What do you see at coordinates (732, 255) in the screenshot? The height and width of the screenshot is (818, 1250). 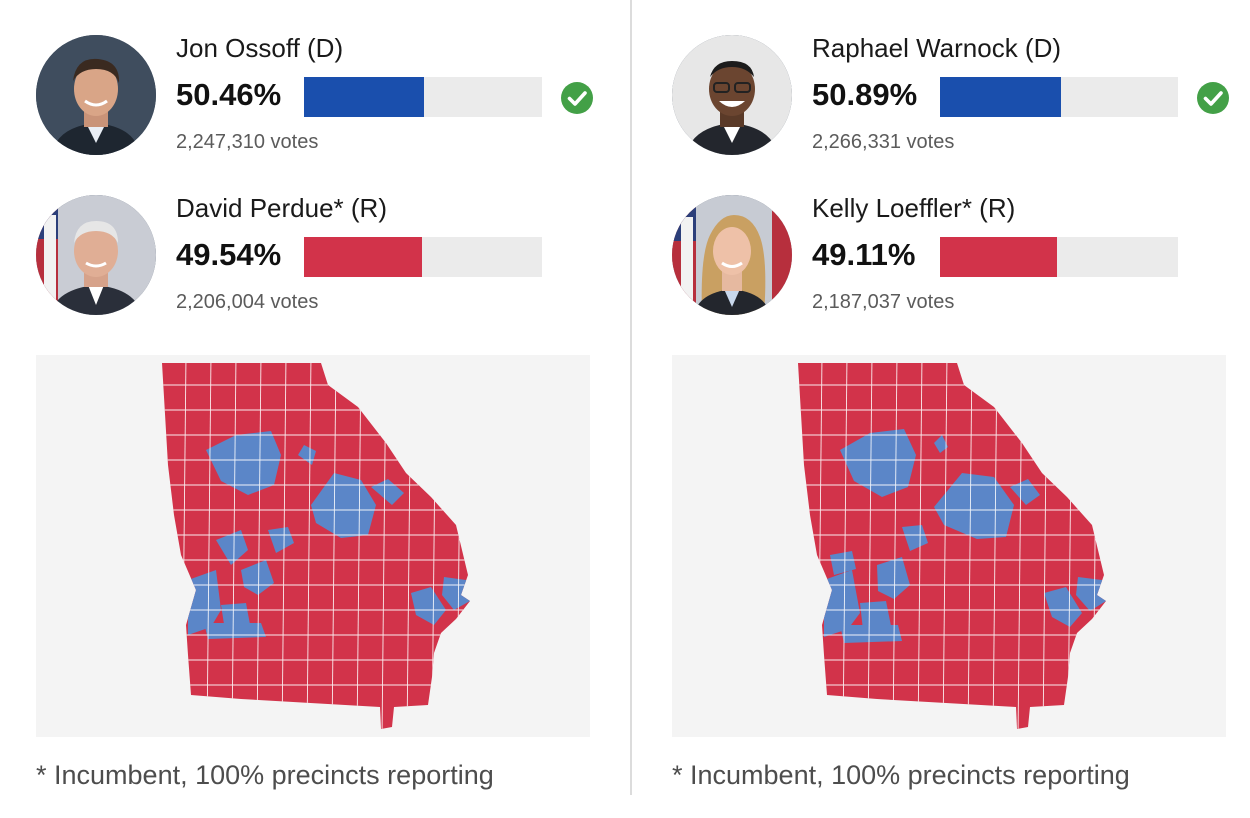 I see `avatar-loeffler` at bounding box center [732, 255].